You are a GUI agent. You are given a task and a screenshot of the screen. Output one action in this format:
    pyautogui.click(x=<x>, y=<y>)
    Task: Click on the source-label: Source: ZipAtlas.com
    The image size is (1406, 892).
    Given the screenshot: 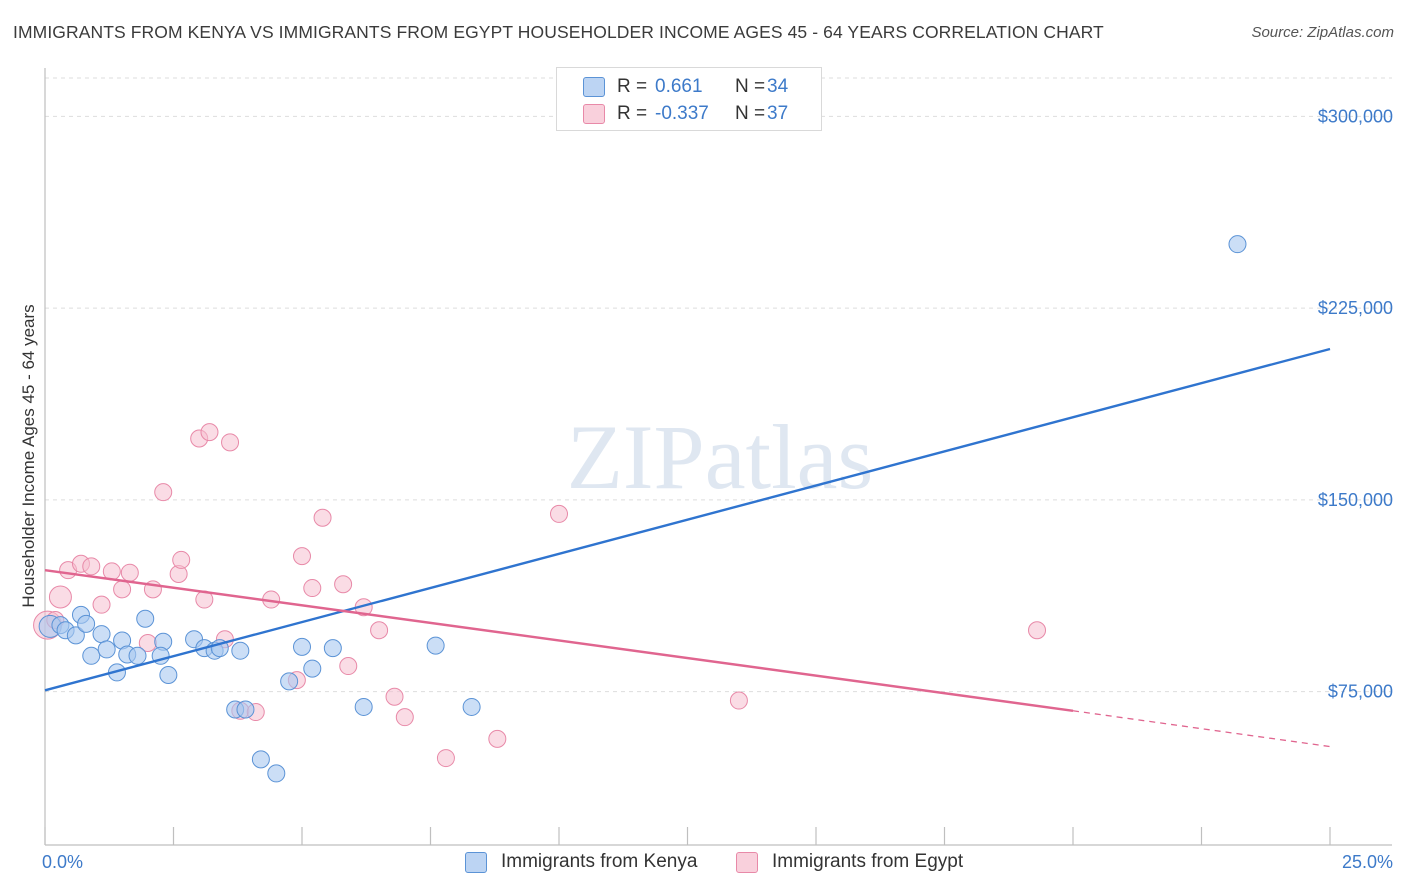 What is the action you would take?
    pyautogui.click(x=1322, y=32)
    